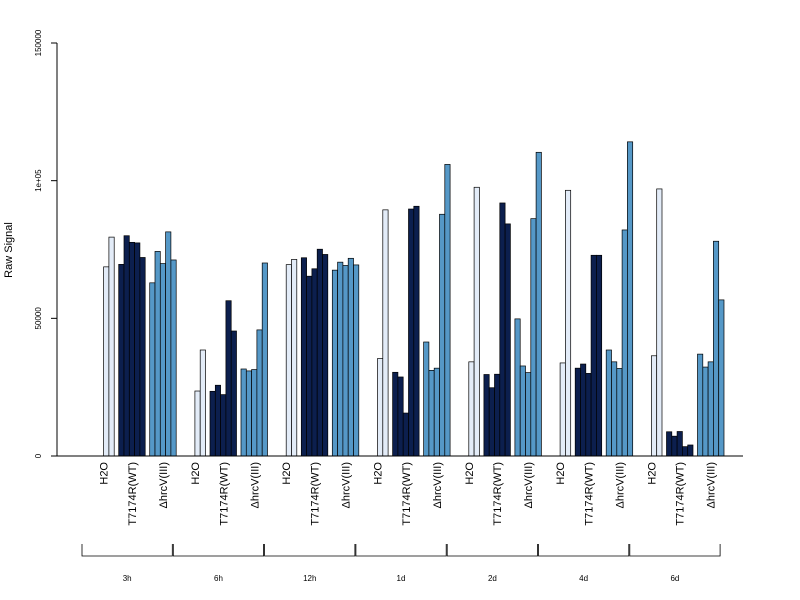 This screenshot has height=600, width=800. What do you see at coordinates (38, 180) in the screenshot?
I see `y-tick-label: 1e+05` at bounding box center [38, 180].